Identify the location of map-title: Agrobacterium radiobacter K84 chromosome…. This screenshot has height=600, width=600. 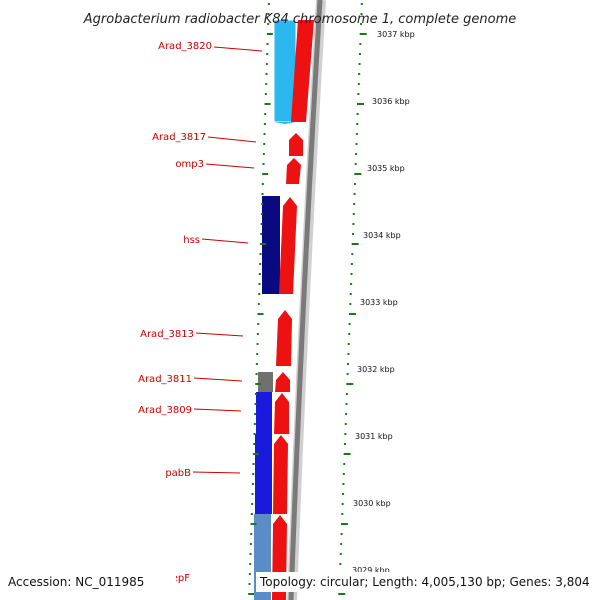
(299, 19).